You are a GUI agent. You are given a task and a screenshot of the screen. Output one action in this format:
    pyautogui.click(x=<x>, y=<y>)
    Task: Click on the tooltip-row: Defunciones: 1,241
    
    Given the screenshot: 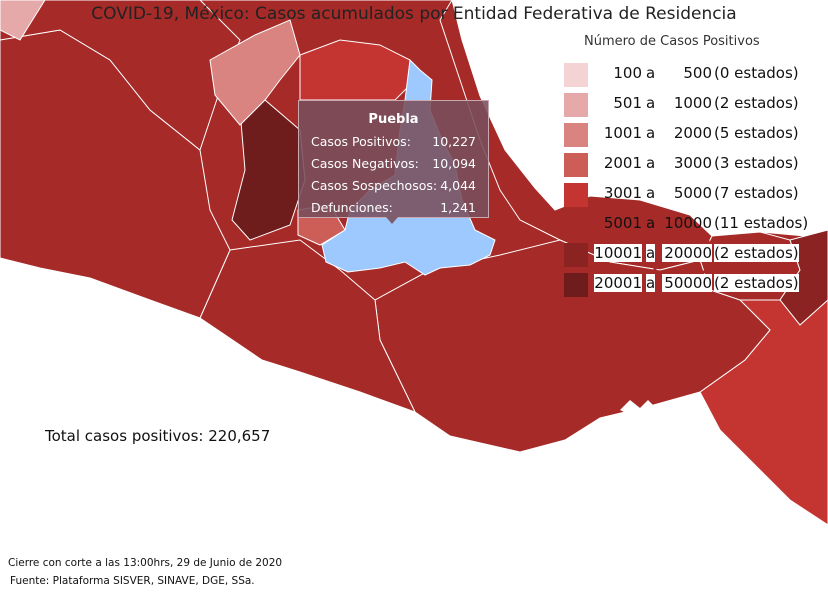 What is the action you would take?
    pyautogui.click(x=393, y=209)
    